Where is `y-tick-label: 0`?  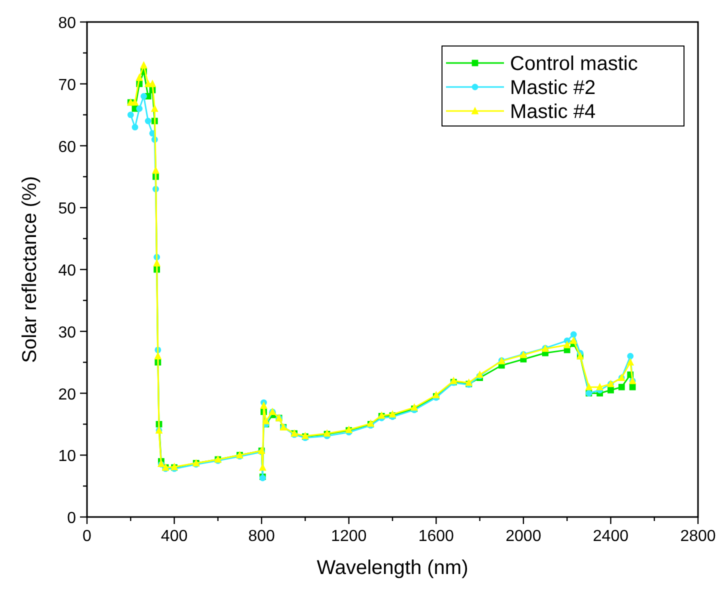 y-tick-label: 0 is located at coordinates (71, 518).